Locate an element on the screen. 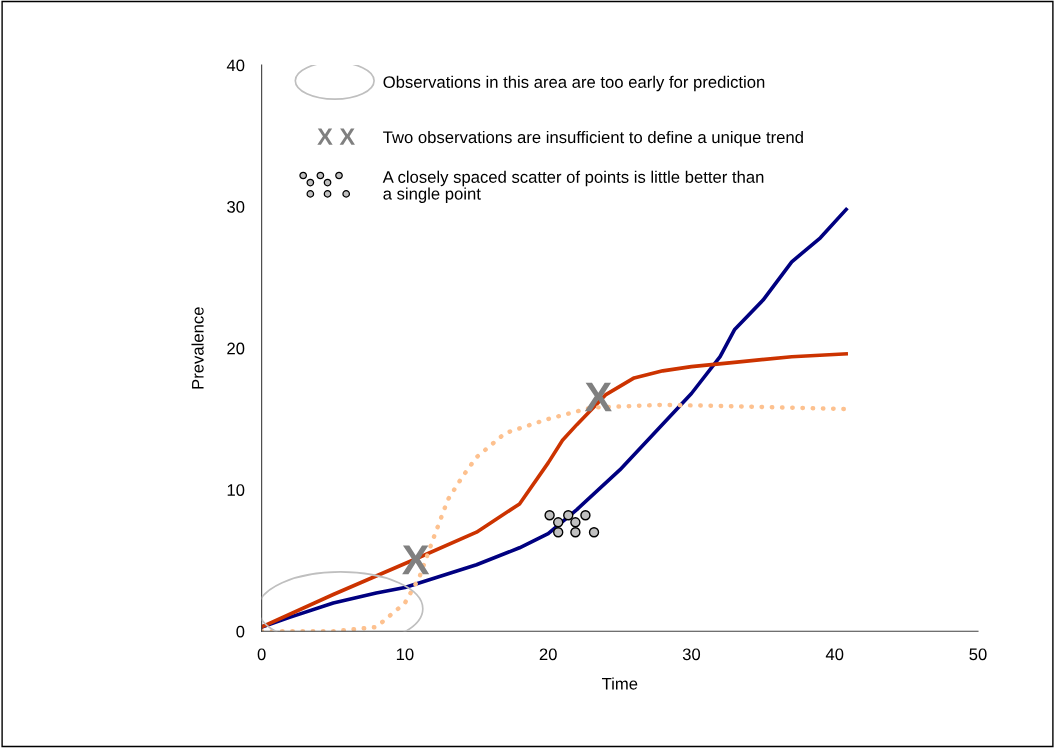 This screenshot has height=748, width=1055. x-tick-label: 50 is located at coordinates (978, 654).